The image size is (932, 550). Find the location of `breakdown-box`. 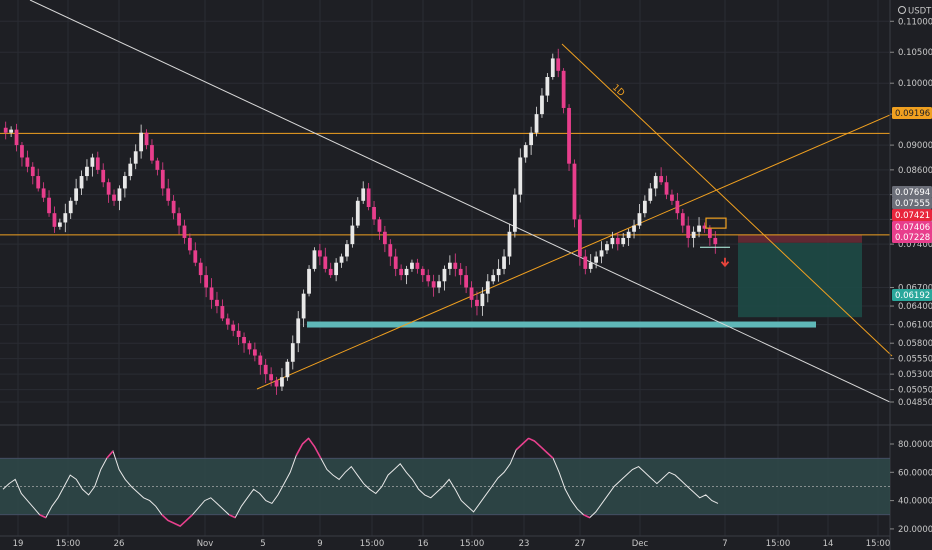

breakdown-box is located at coordinates (716, 223).